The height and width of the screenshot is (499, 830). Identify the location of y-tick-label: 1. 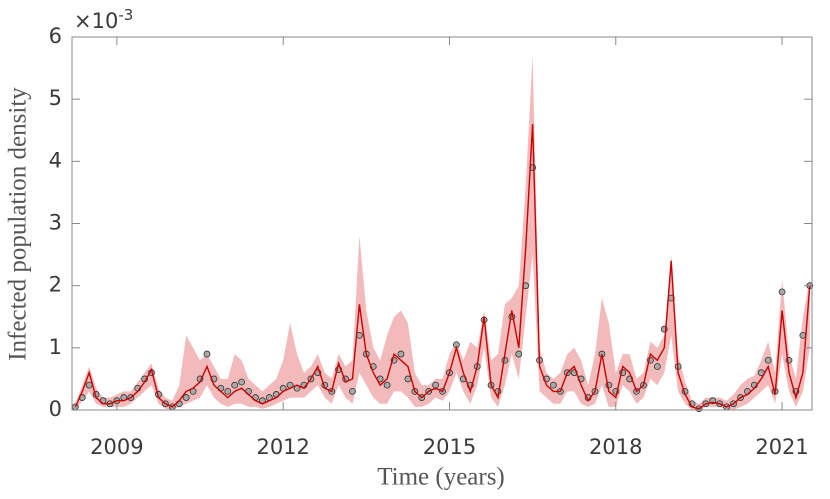
(55, 347).